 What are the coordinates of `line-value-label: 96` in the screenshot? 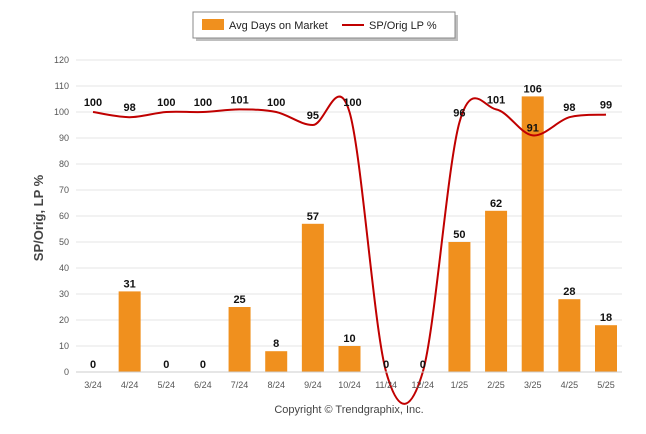 It's located at (459, 113).